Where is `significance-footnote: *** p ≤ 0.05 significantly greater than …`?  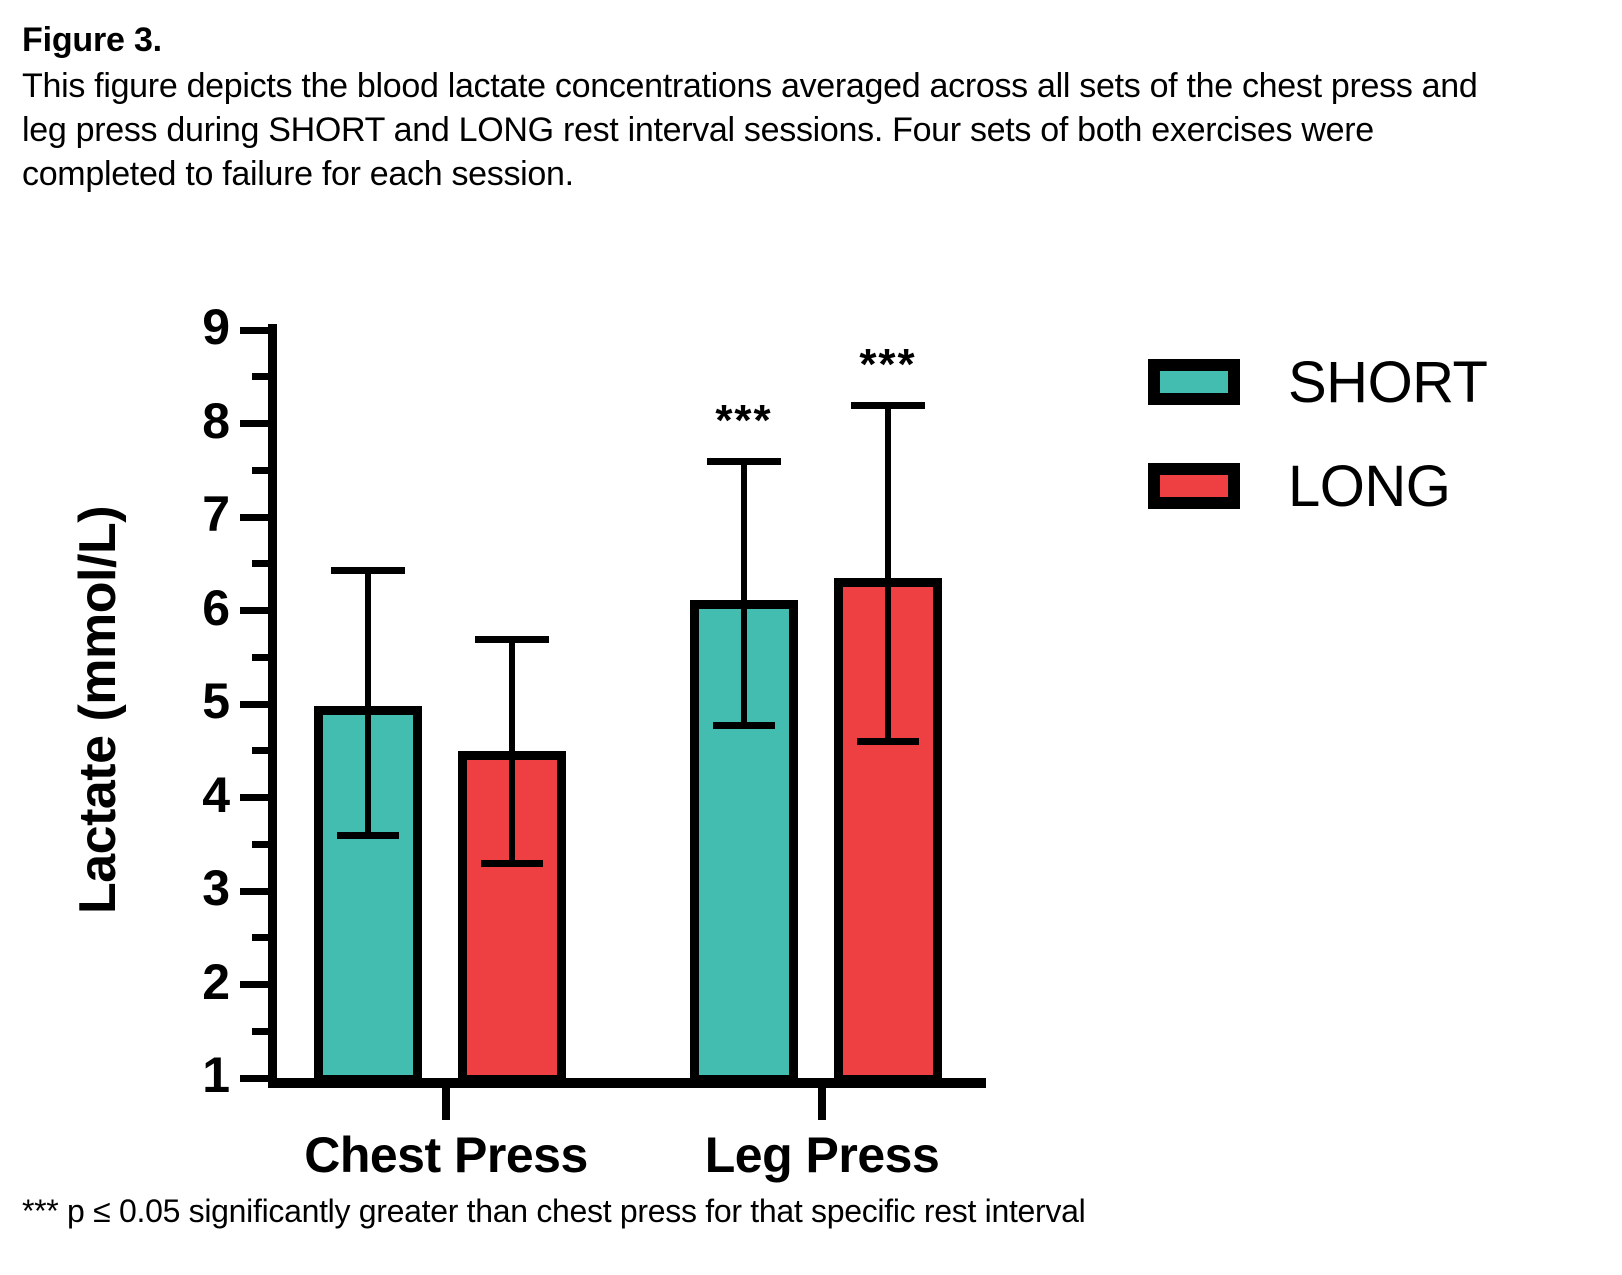 significance-footnote: *** p ≤ 0.05 significantly greater than … is located at coordinates (554, 1211).